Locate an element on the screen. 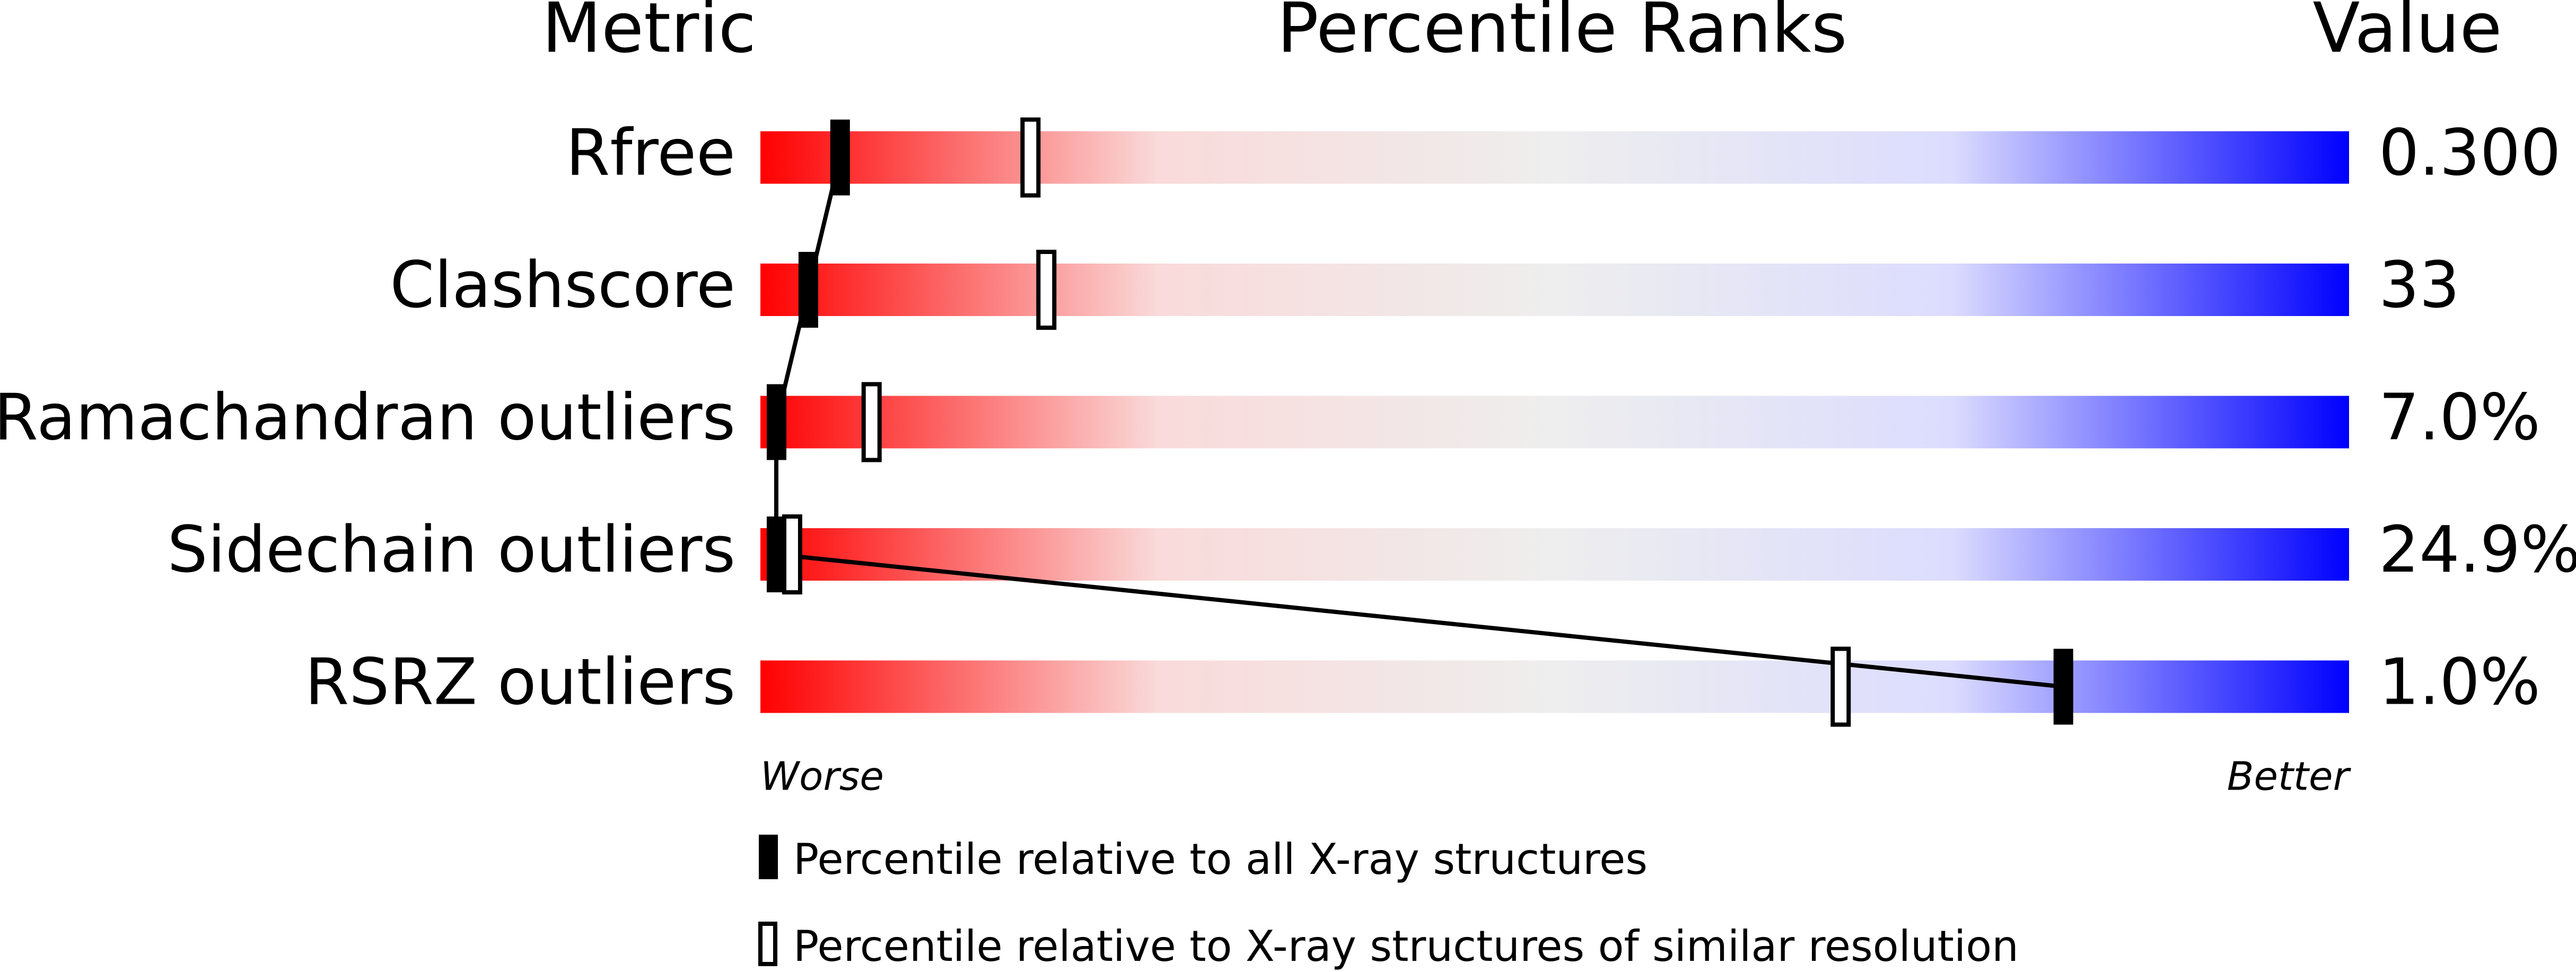 The width and height of the screenshot is (2576, 972). metric-label: Ramachandran outliers is located at coordinates (367, 418).